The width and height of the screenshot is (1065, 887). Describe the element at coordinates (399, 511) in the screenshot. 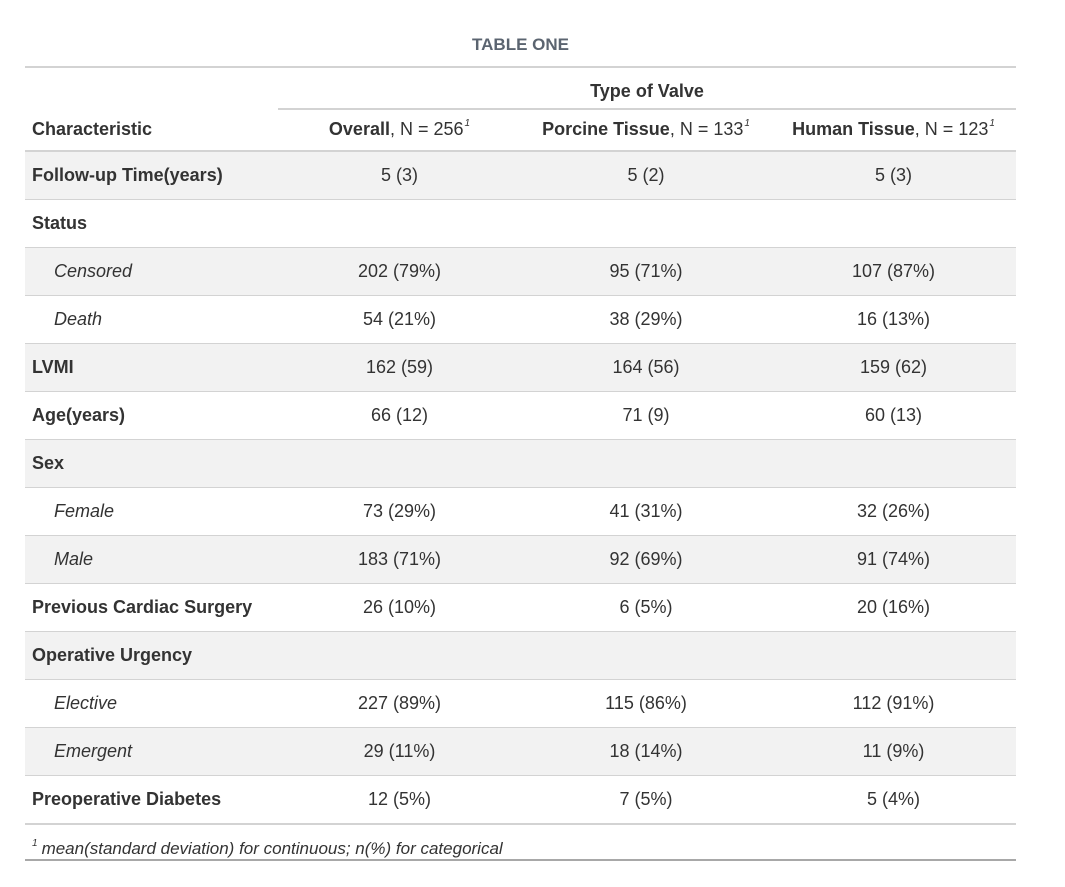

I see `cell-overall: 73 (29%)` at that location.